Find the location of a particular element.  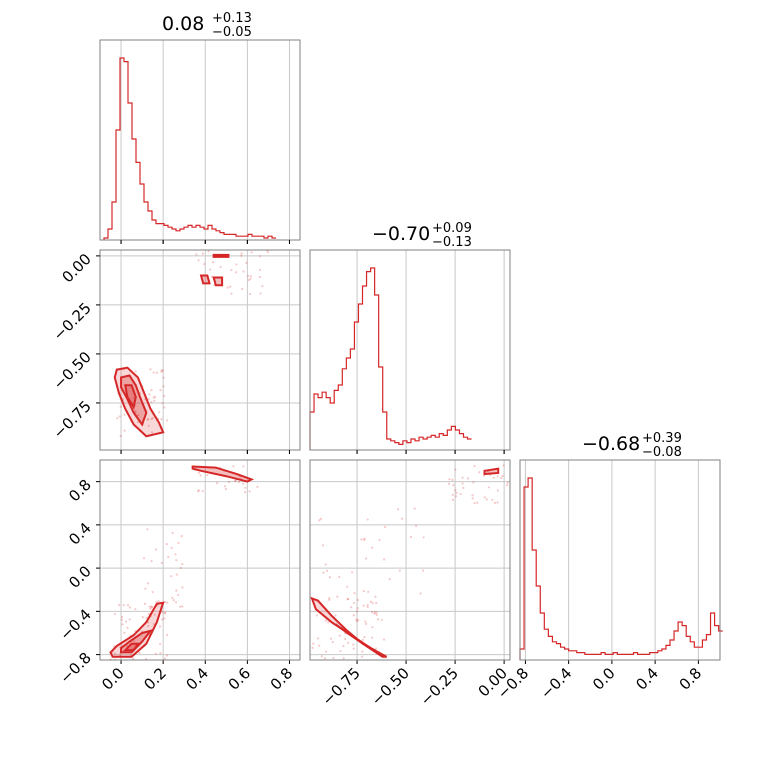

x-tick-label: −0.4 is located at coordinates (556, 683).